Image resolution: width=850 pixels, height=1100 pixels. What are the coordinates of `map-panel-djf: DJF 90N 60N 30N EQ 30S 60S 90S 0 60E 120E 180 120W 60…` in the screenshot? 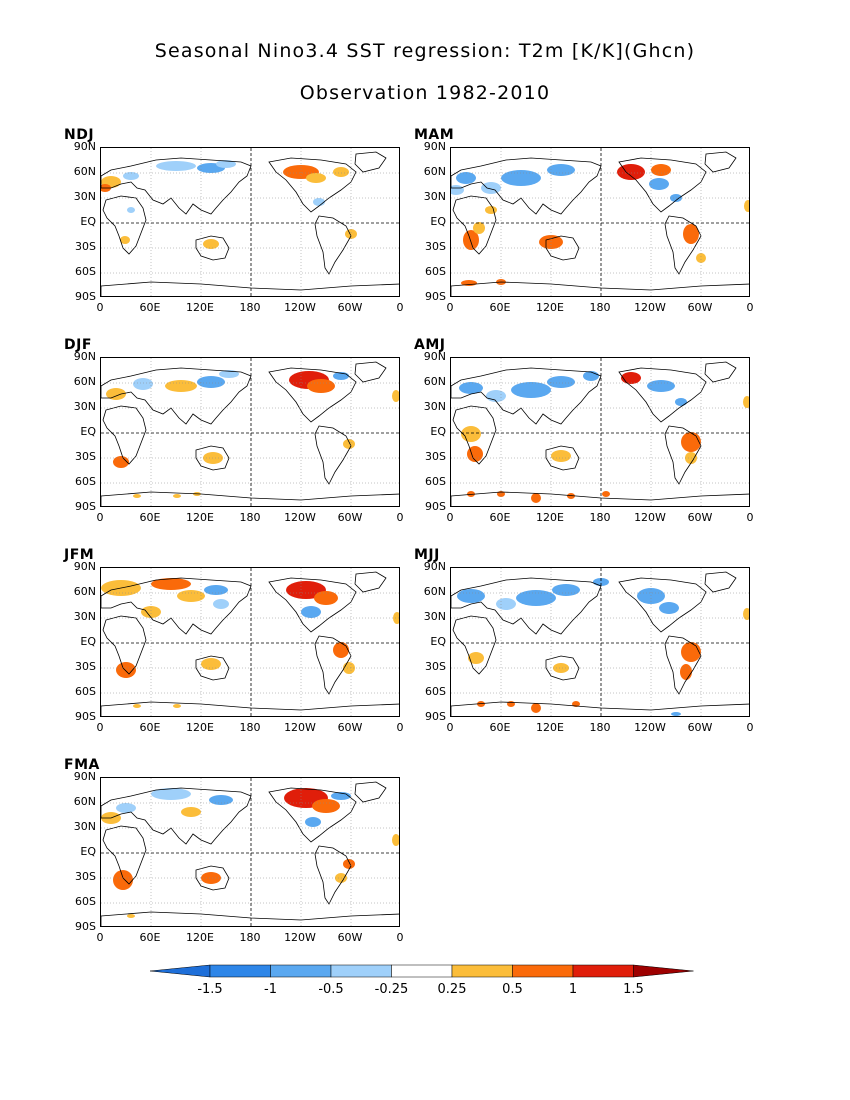 It's located at (234, 437).